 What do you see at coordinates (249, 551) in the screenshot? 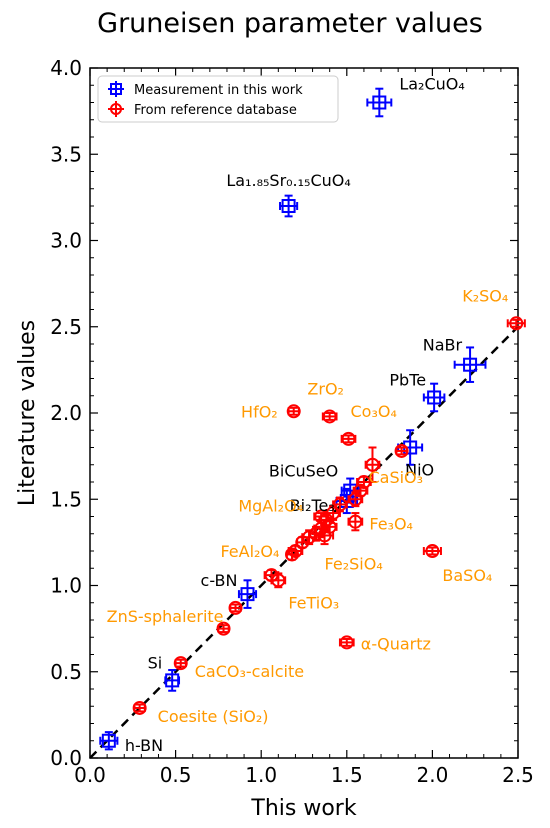
I see `point-label: FeAl₂O₄` at bounding box center [249, 551].